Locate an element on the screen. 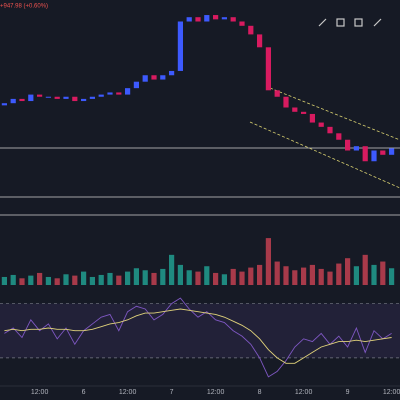 This screenshot has width=400, height=400. change-label: +947.98 (+0.60%) is located at coordinates (24, 7).